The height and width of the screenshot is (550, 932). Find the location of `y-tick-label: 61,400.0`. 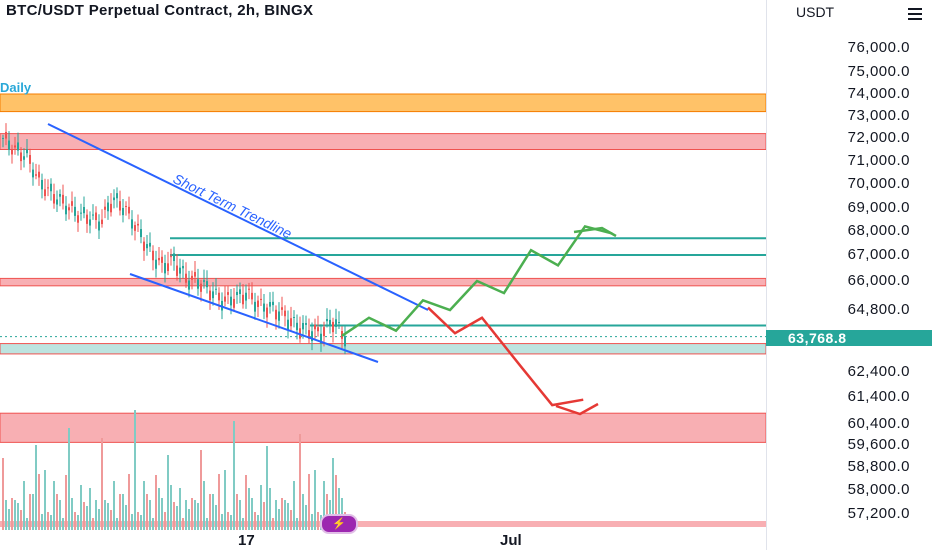

y-tick-label: 61,400.0 is located at coordinates (879, 396).